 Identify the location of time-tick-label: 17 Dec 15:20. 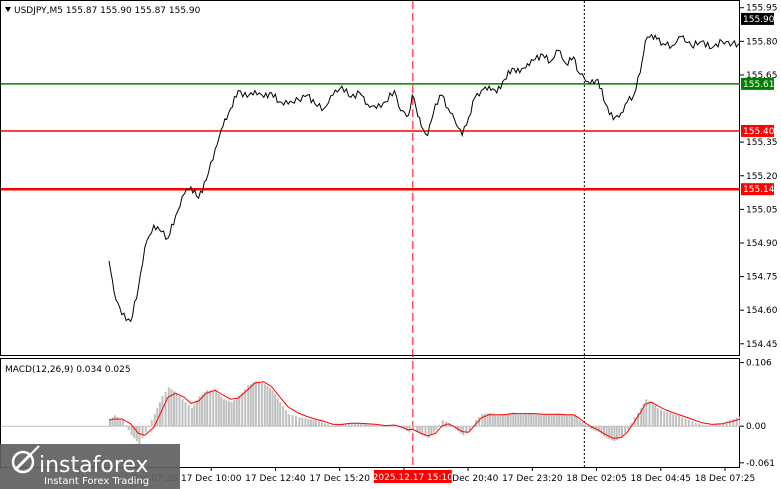
(339, 479).